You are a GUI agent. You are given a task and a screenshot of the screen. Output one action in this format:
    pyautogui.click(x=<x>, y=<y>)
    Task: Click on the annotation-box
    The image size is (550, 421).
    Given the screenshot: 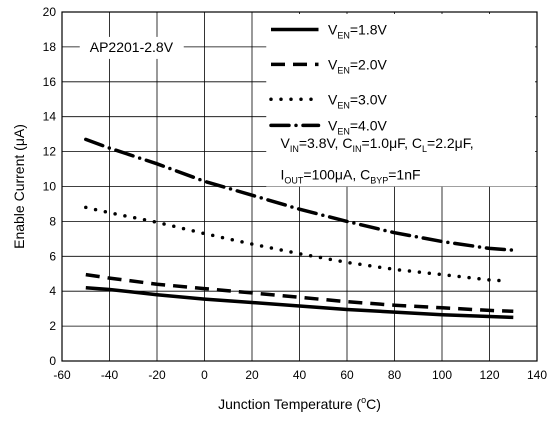 What is the action you would take?
    pyautogui.click(x=131, y=47)
    